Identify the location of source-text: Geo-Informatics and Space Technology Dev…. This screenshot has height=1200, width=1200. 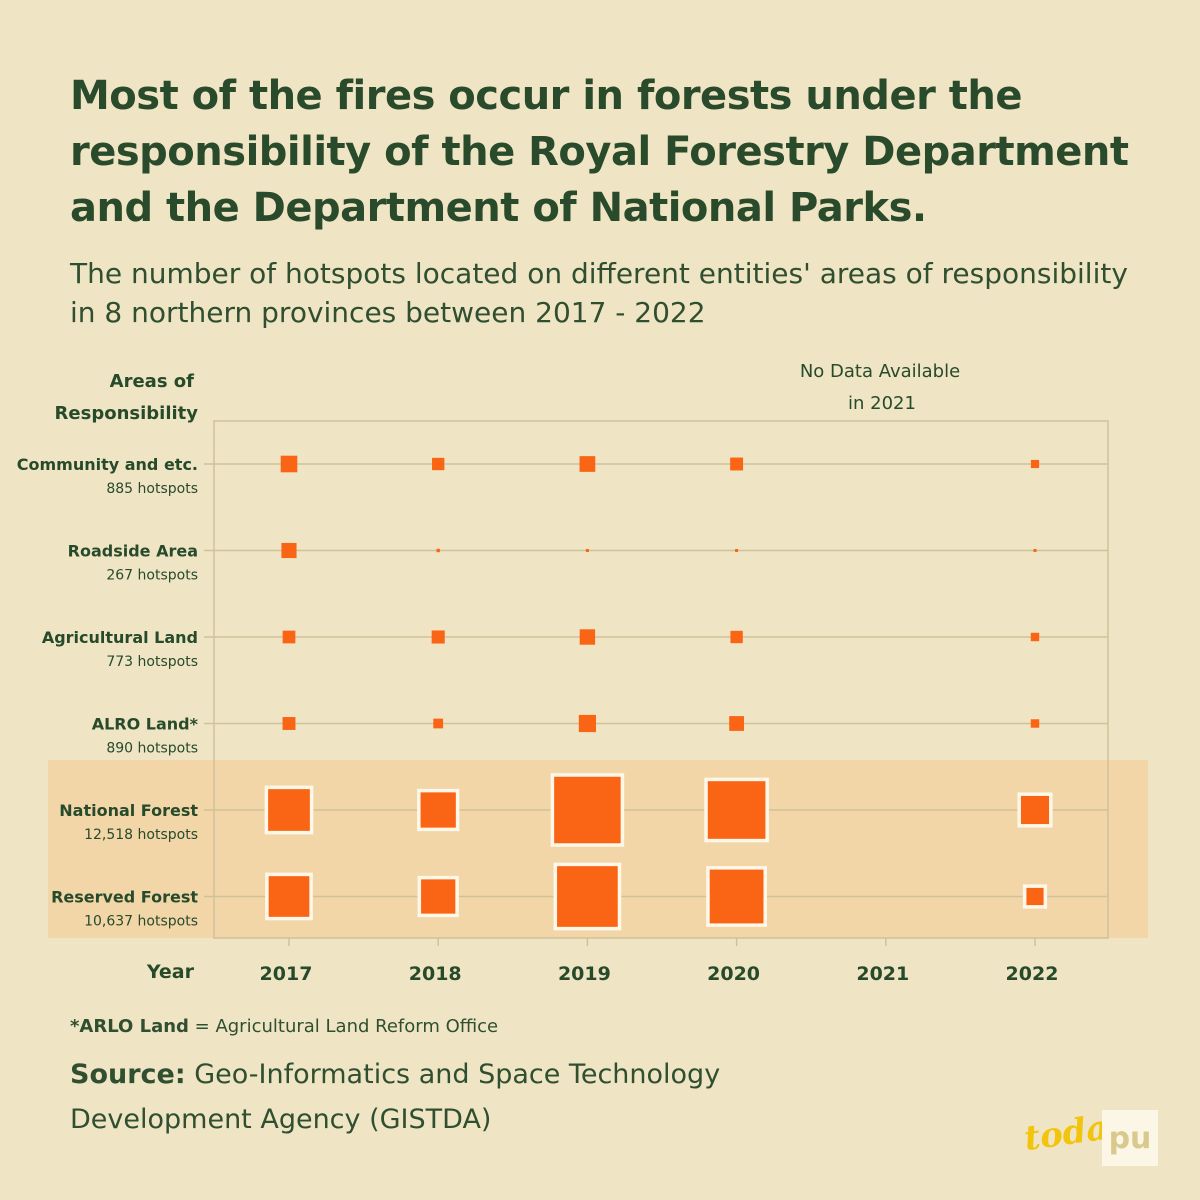
(395, 1097).